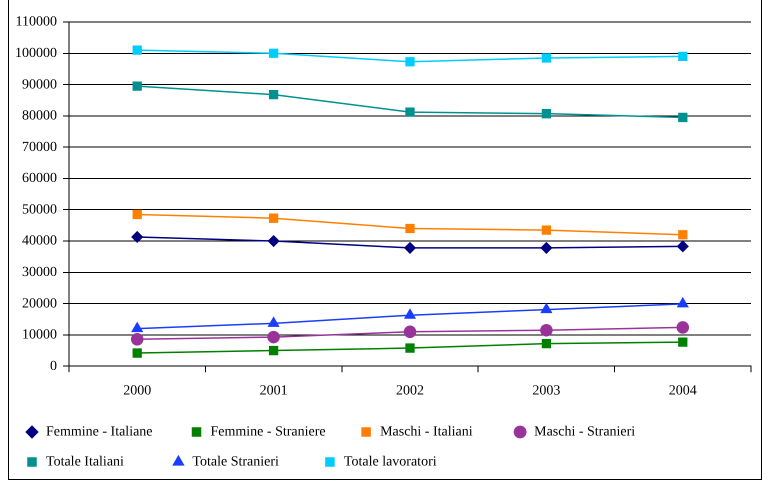 The width and height of the screenshot is (762, 481). I want to click on legend-label: Totale Italiani, so click(101, 462).